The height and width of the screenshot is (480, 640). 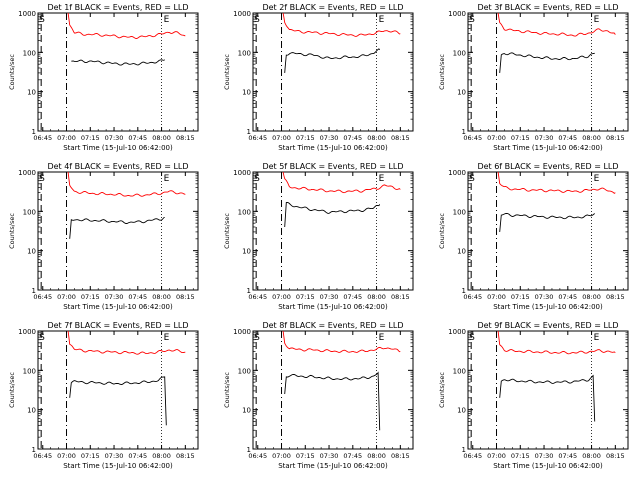 I want to click on chart-title: Det 8f BLACK = Events, RED = LLD, so click(x=332, y=325).